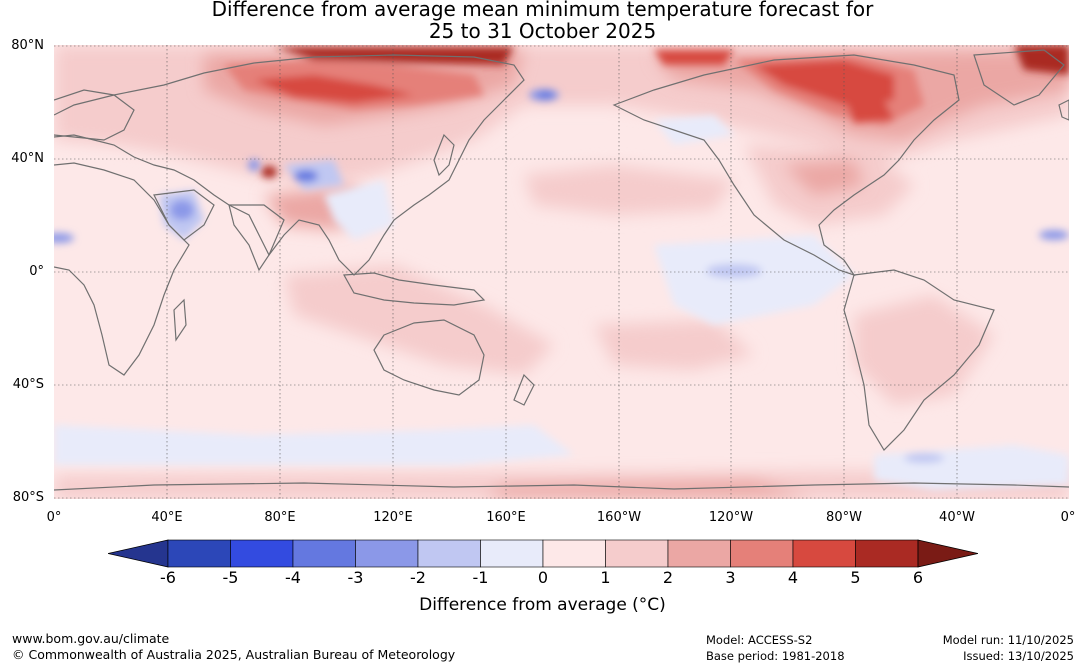  What do you see at coordinates (280, 517) in the screenshot?
I see `lon-label-80e: 80°E` at bounding box center [280, 517].